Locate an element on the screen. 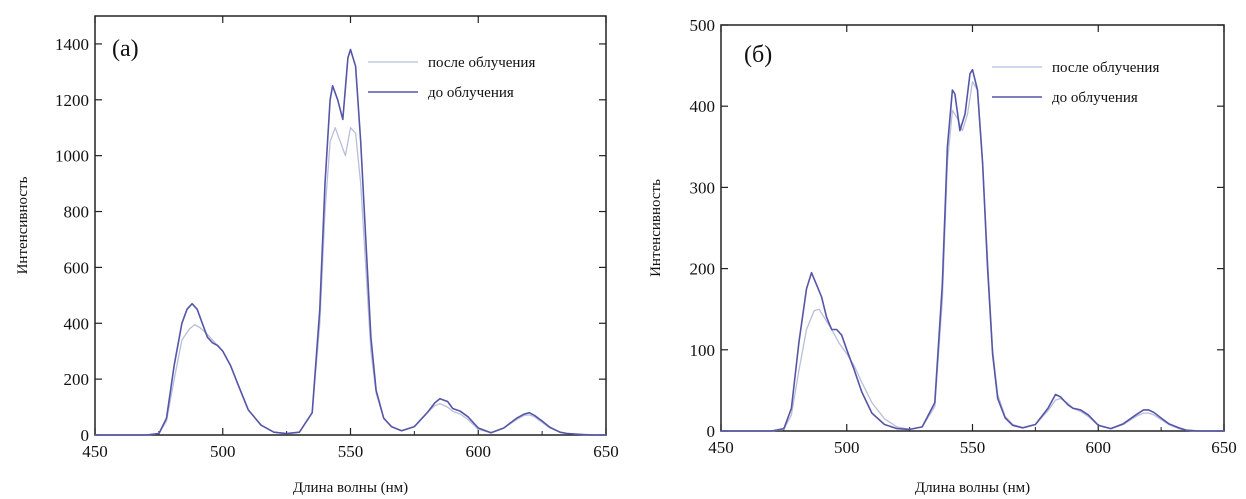 The height and width of the screenshot is (499, 1246). panel-1-x-tick-label-450: 450 is located at coordinates (95, 451).